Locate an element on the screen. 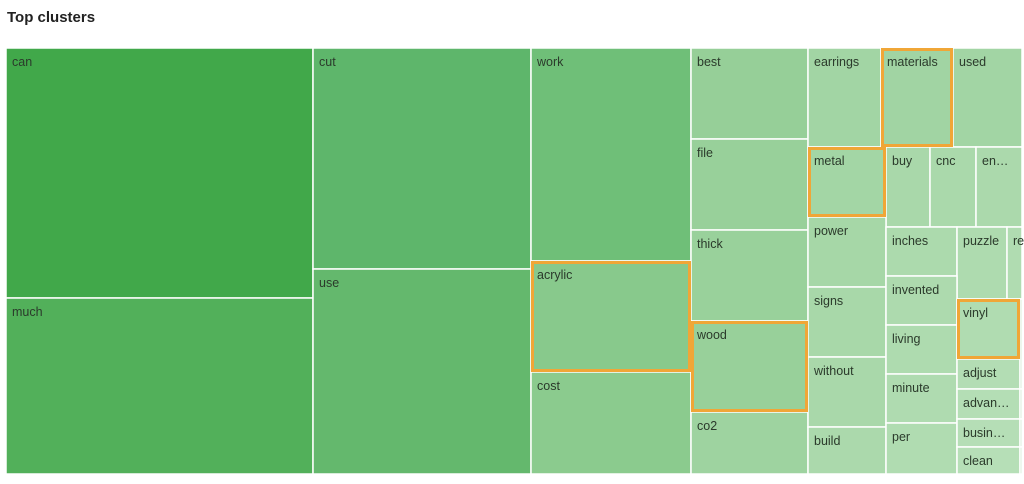  treemap-tile-earrings is located at coordinates (844, 97).